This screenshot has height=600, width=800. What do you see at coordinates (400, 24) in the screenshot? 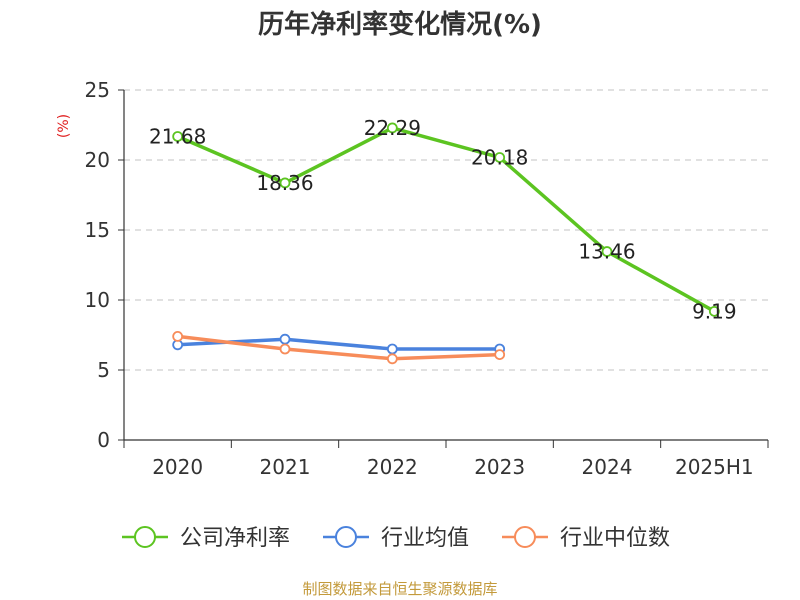
I see `chart-title: 历年净利率变化情况(%)` at bounding box center [400, 24].